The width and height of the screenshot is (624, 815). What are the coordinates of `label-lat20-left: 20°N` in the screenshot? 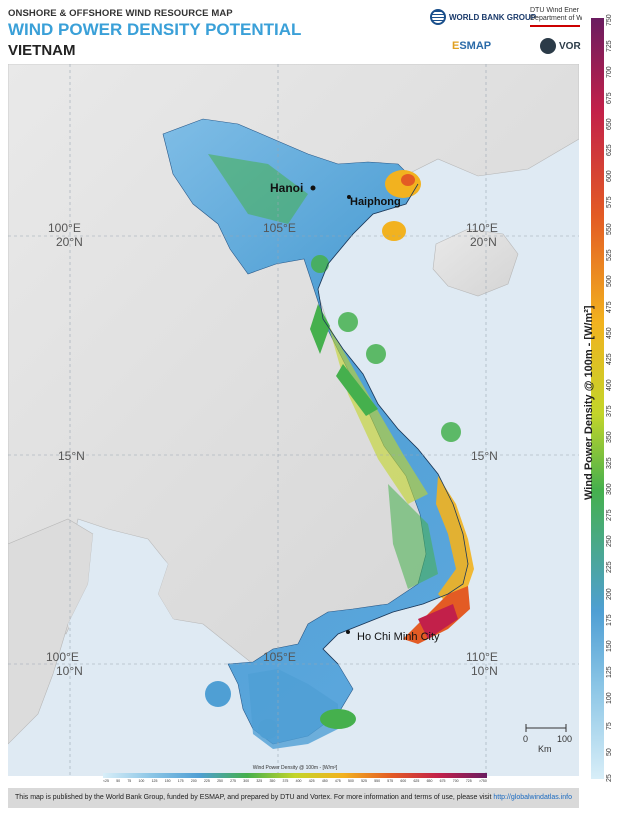 It's located at (69, 242).